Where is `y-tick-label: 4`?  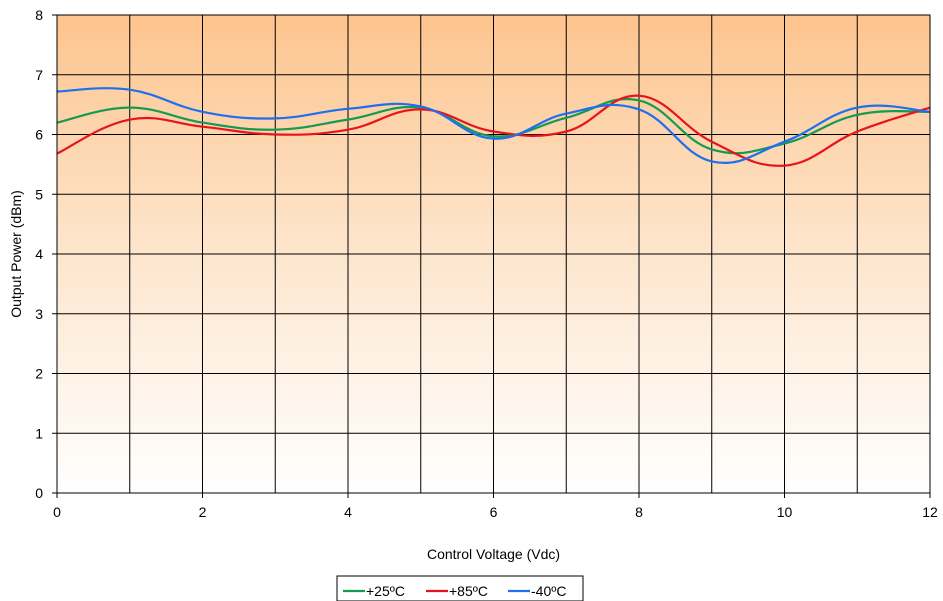 y-tick-label: 4 is located at coordinates (39, 254).